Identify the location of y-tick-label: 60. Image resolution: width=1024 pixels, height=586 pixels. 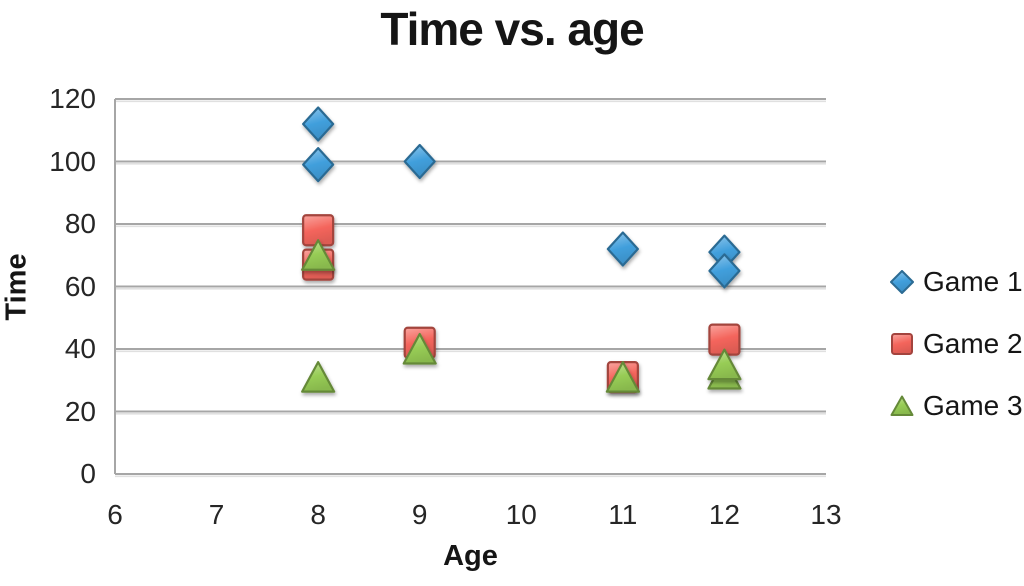
(80, 286).